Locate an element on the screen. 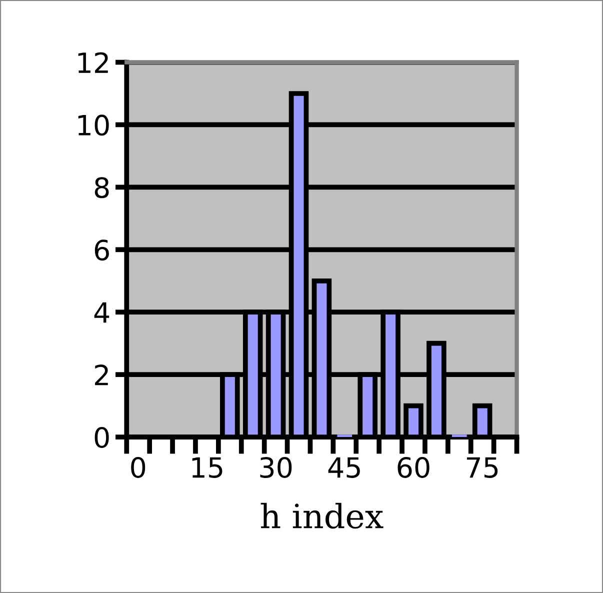 This screenshot has height=593, width=603. x-tick-label: 30 is located at coordinates (276, 467).